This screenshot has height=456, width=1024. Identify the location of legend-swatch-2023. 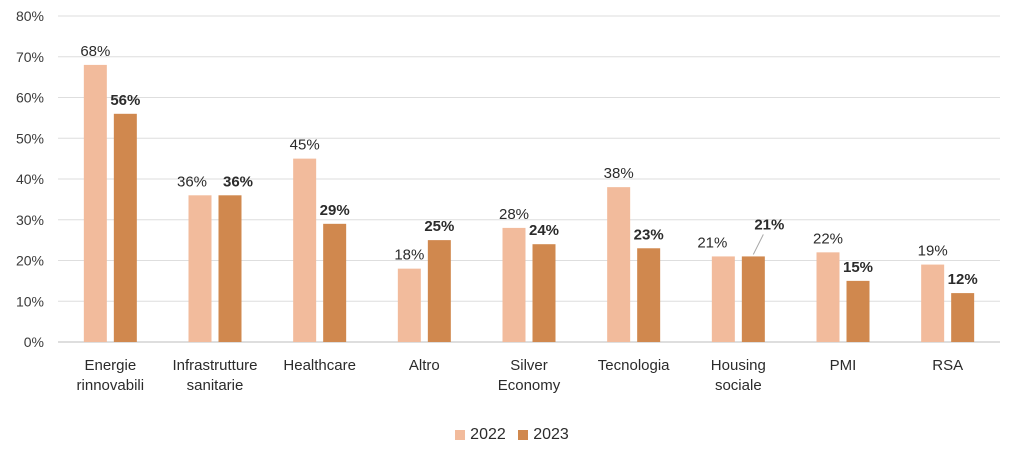
(523, 435).